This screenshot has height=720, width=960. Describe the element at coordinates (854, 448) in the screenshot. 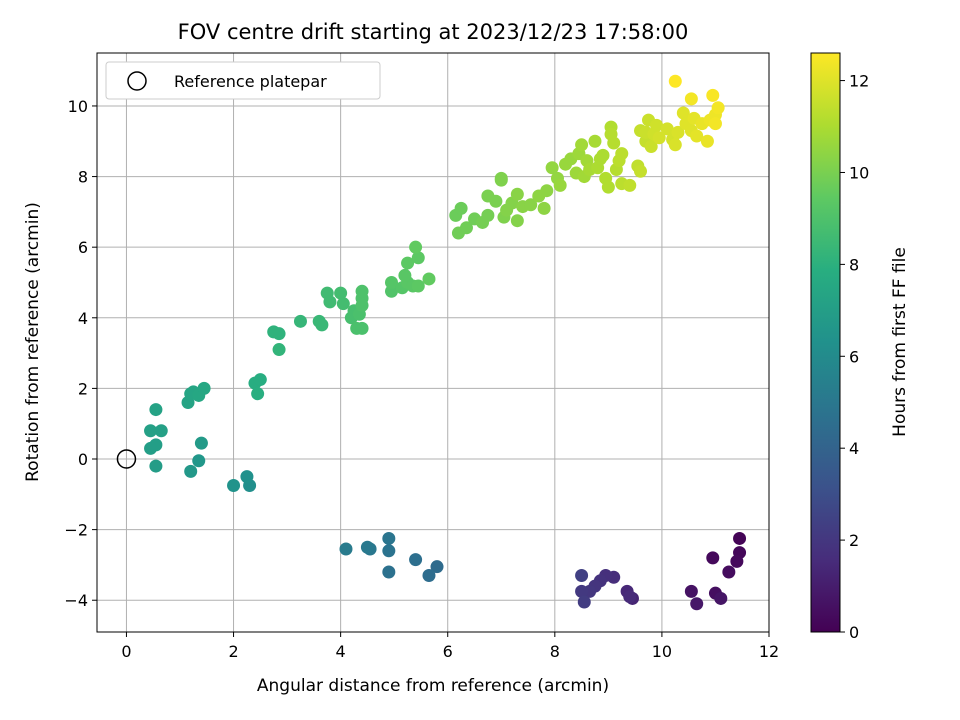

I see `colorbar-tick-label: 4` at that location.